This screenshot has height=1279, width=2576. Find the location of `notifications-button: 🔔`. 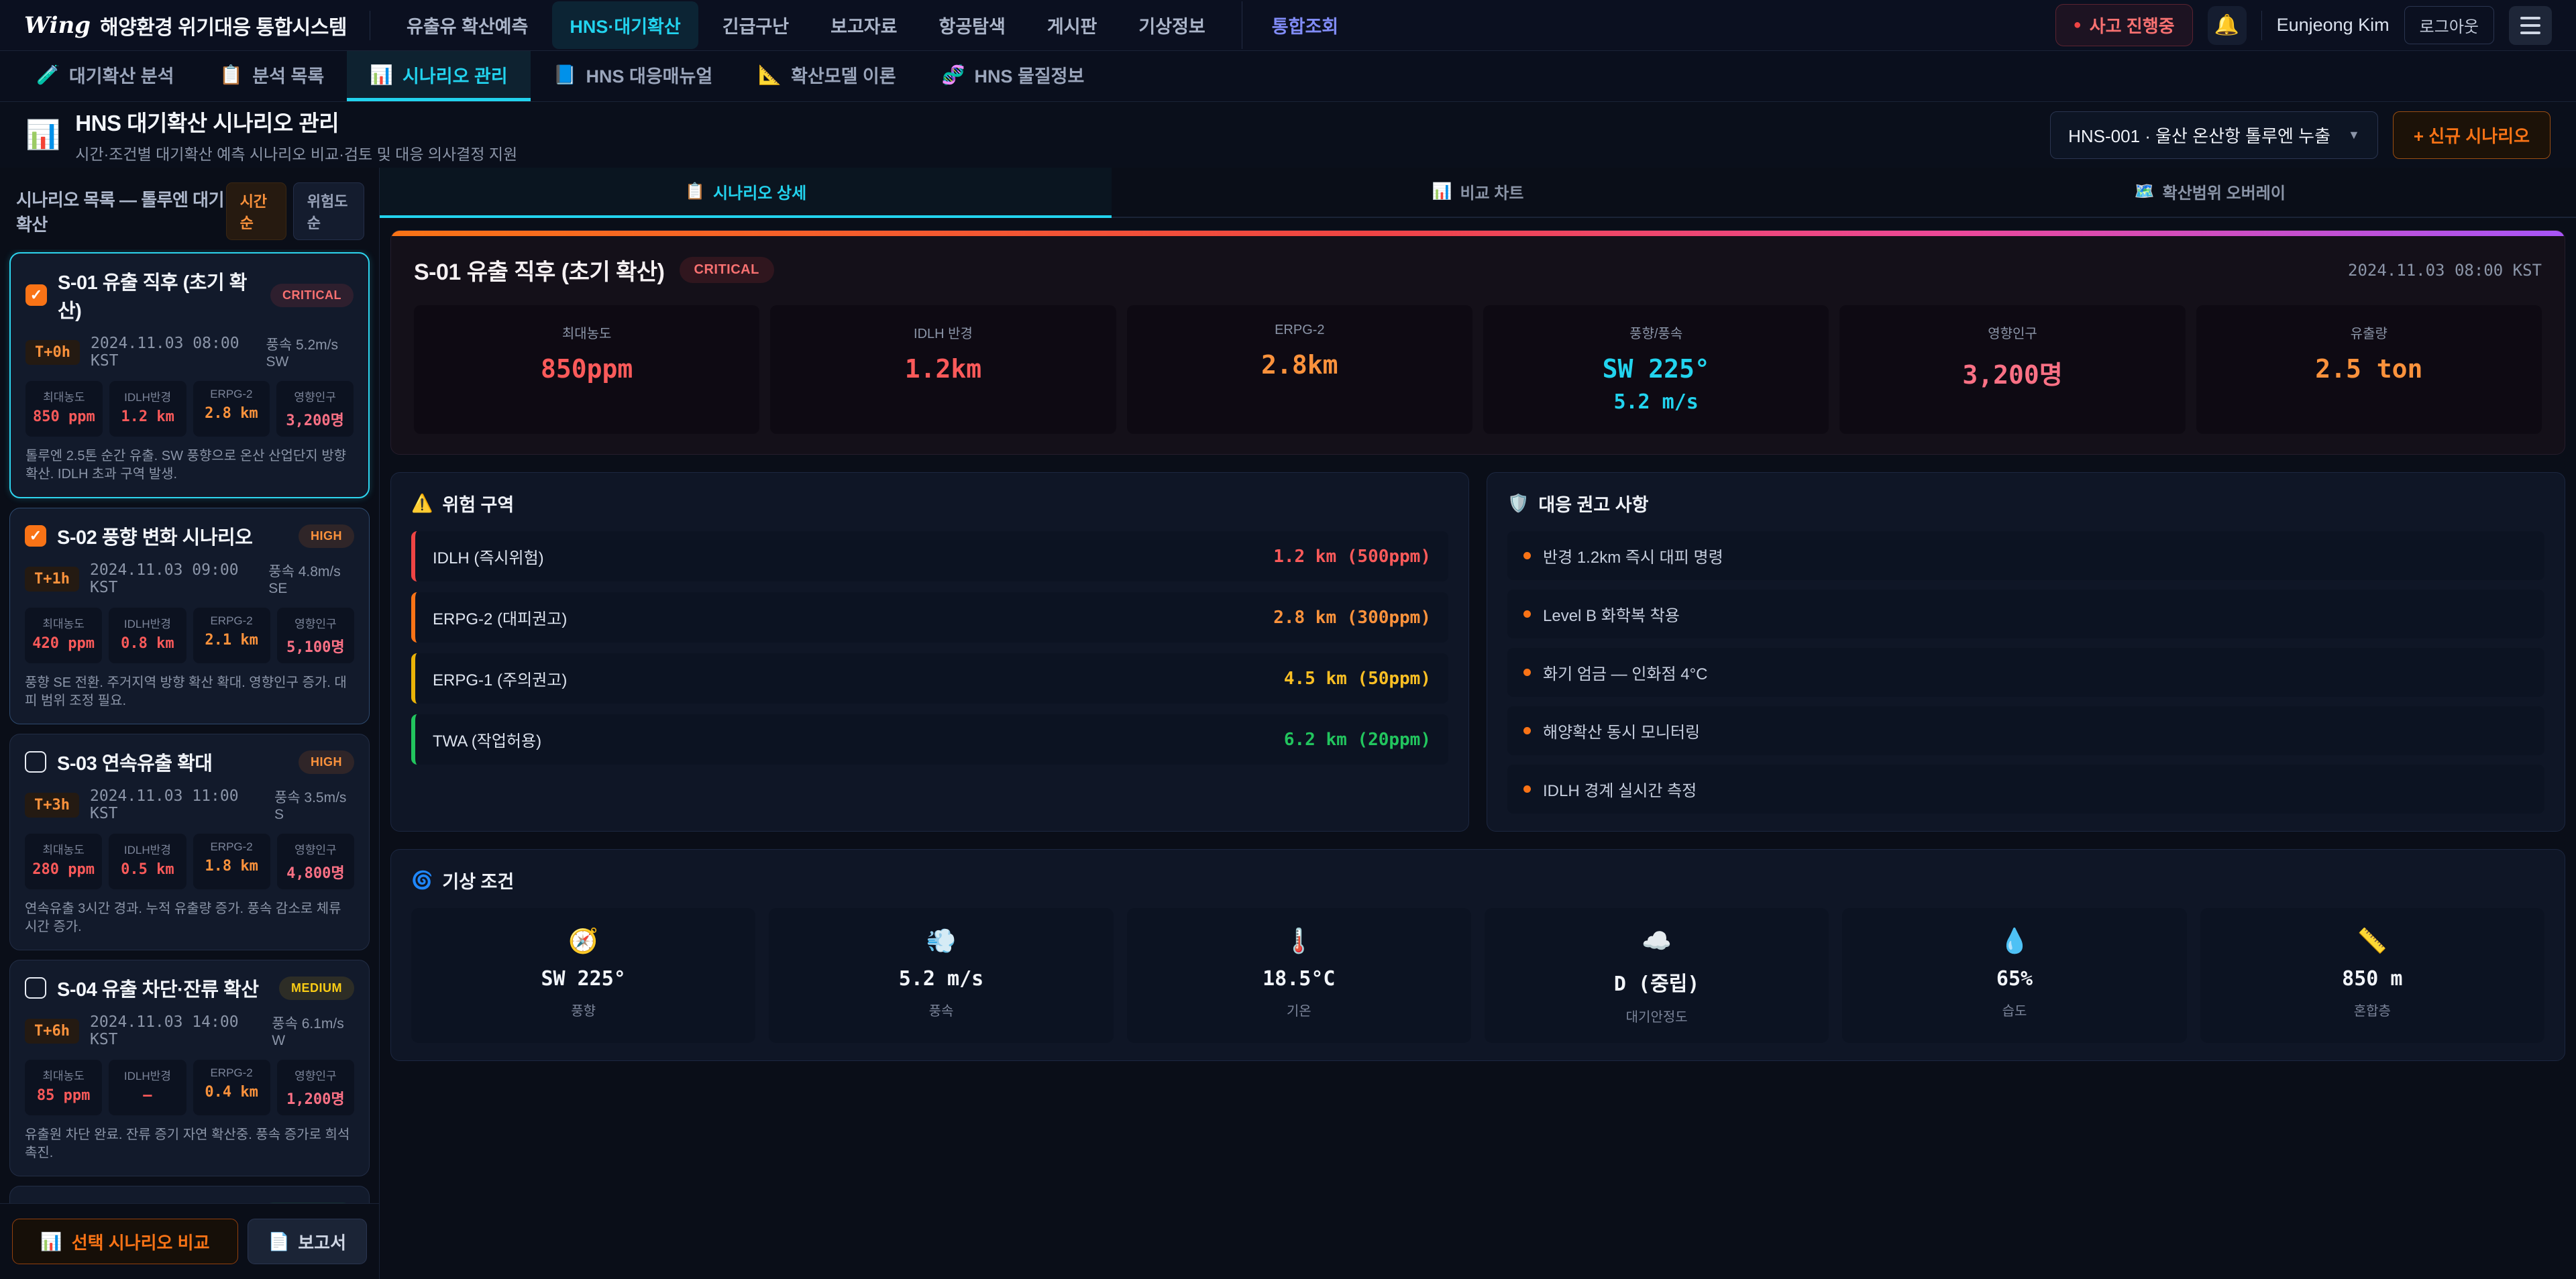

notifications-button: 🔔 is located at coordinates (2227, 25).